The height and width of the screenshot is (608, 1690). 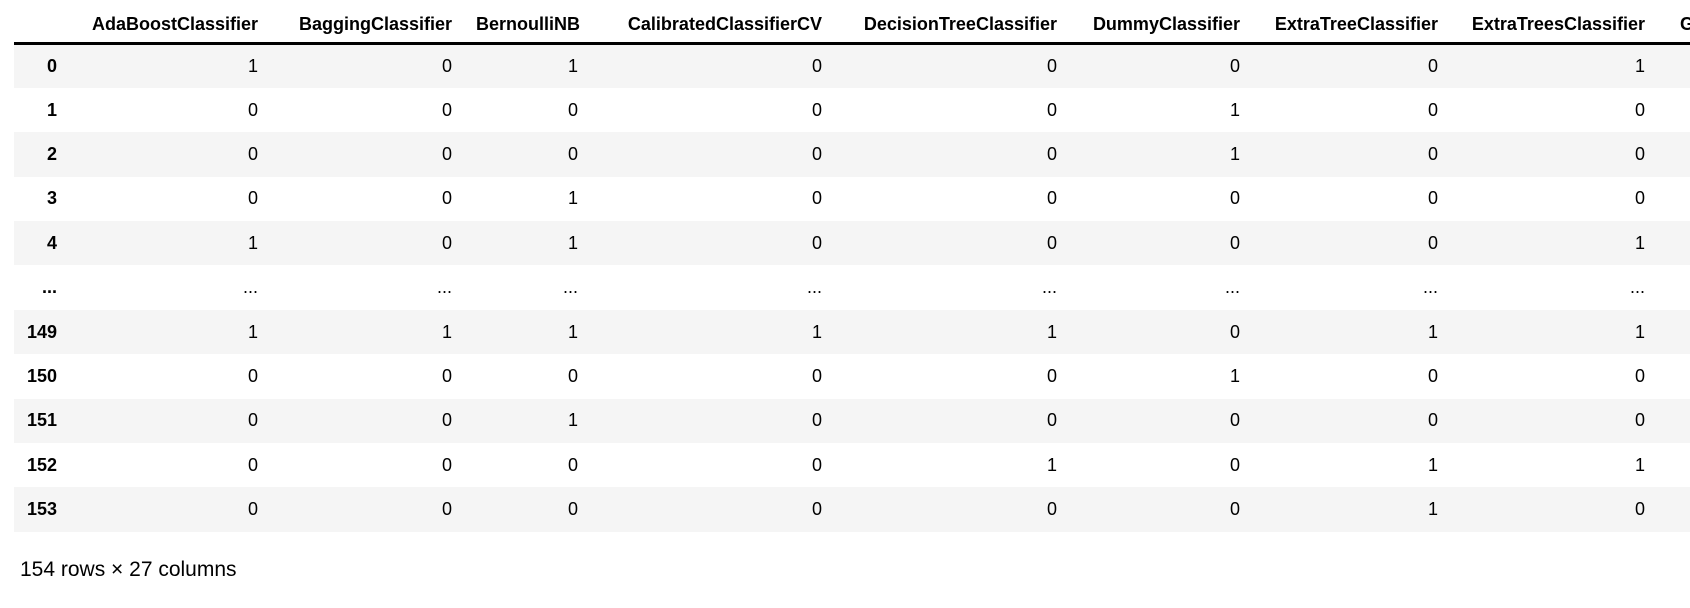 What do you see at coordinates (1553, 26) in the screenshot?
I see `column-header-ExtraTreesClassifier: ExtraTreesClassifier` at bounding box center [1553, 26].